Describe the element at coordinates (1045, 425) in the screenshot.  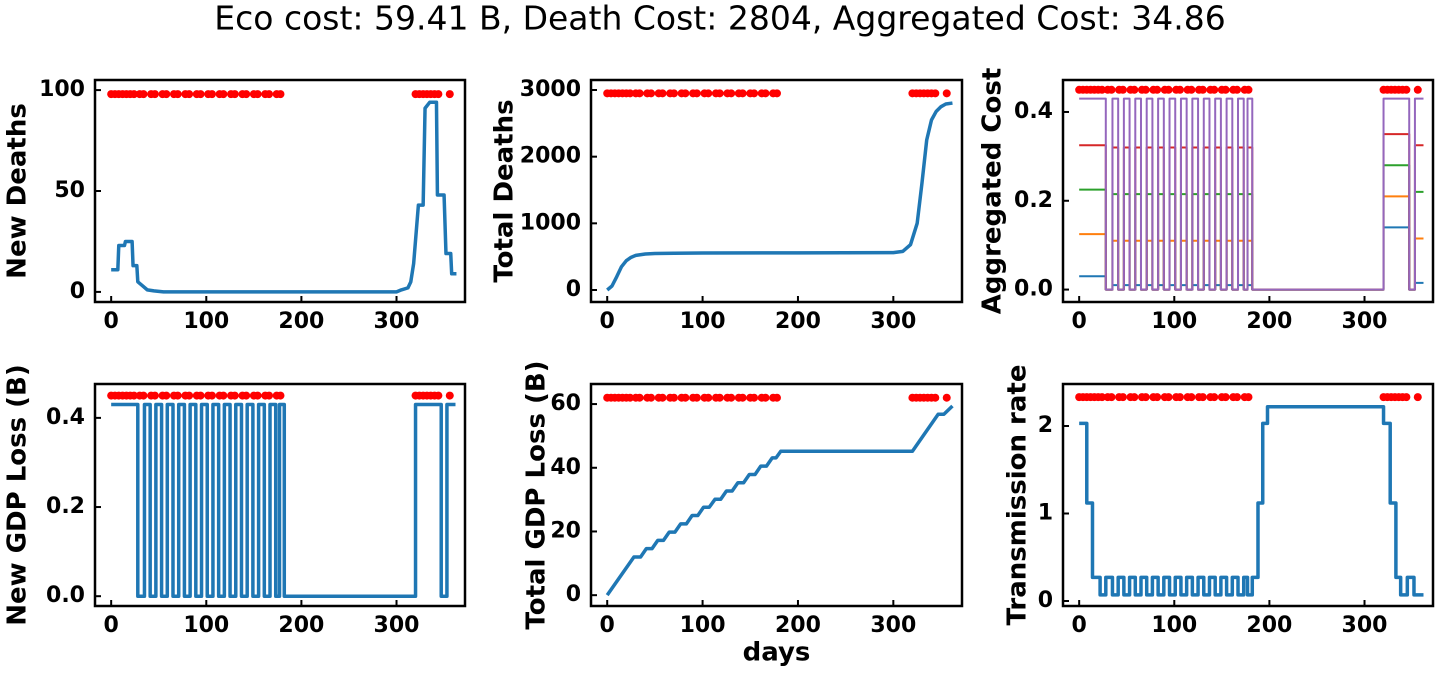
I see `y-tick-label: 2` at that location.